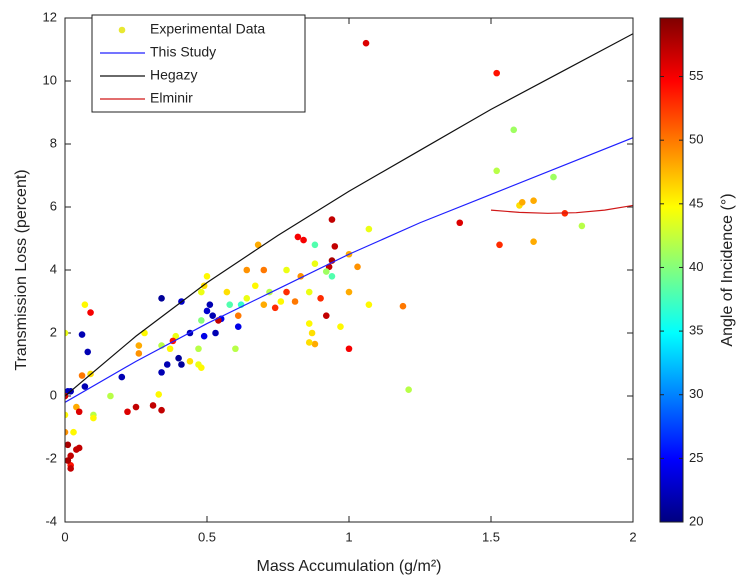 The width and height of the screenshot is (738, 579). I want to click on legend-label: Elminir, so click(171, 98).